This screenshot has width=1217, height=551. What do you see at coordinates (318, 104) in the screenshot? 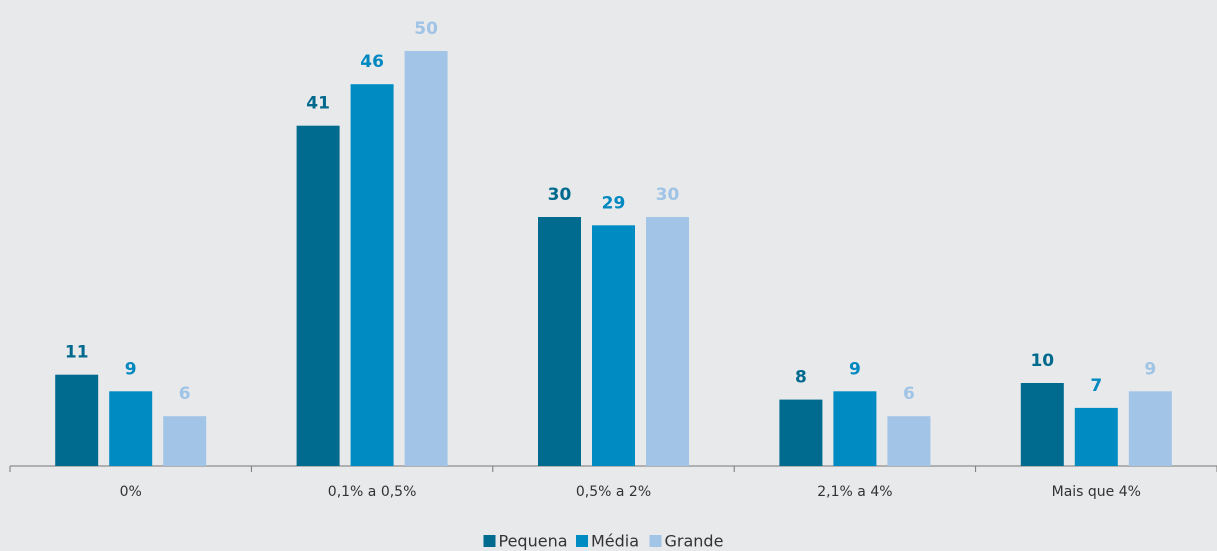
I see `data-label: 41` at bounding box center [318, 104].